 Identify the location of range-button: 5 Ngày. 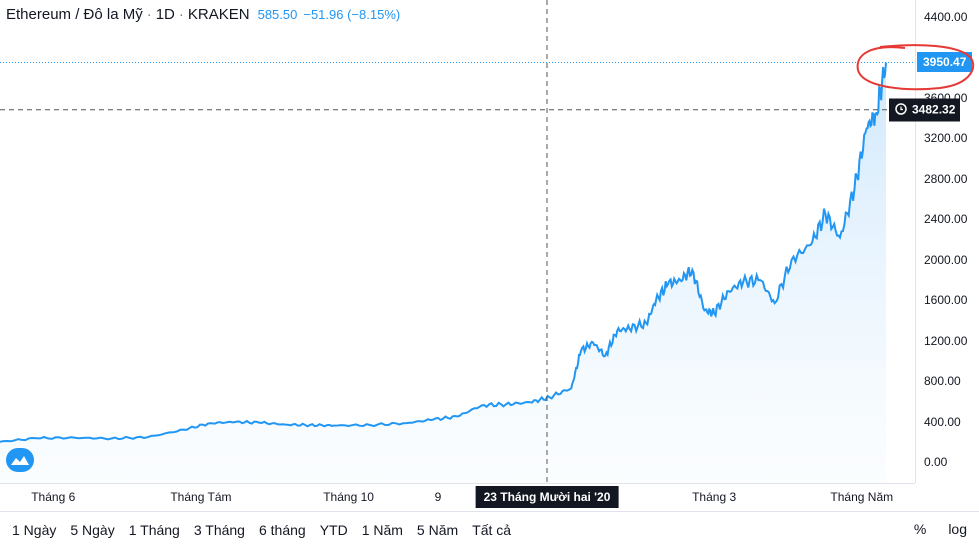
(92, 529).